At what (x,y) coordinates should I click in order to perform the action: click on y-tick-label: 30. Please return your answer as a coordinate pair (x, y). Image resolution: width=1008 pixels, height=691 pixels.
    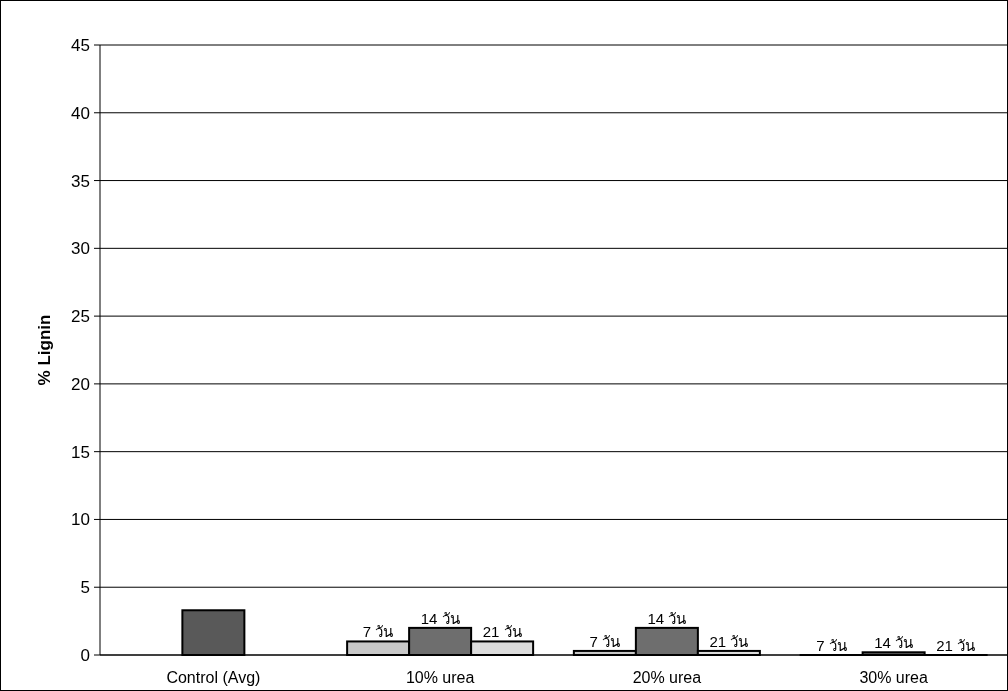
    Looking at the image, I should click on (80, 249).